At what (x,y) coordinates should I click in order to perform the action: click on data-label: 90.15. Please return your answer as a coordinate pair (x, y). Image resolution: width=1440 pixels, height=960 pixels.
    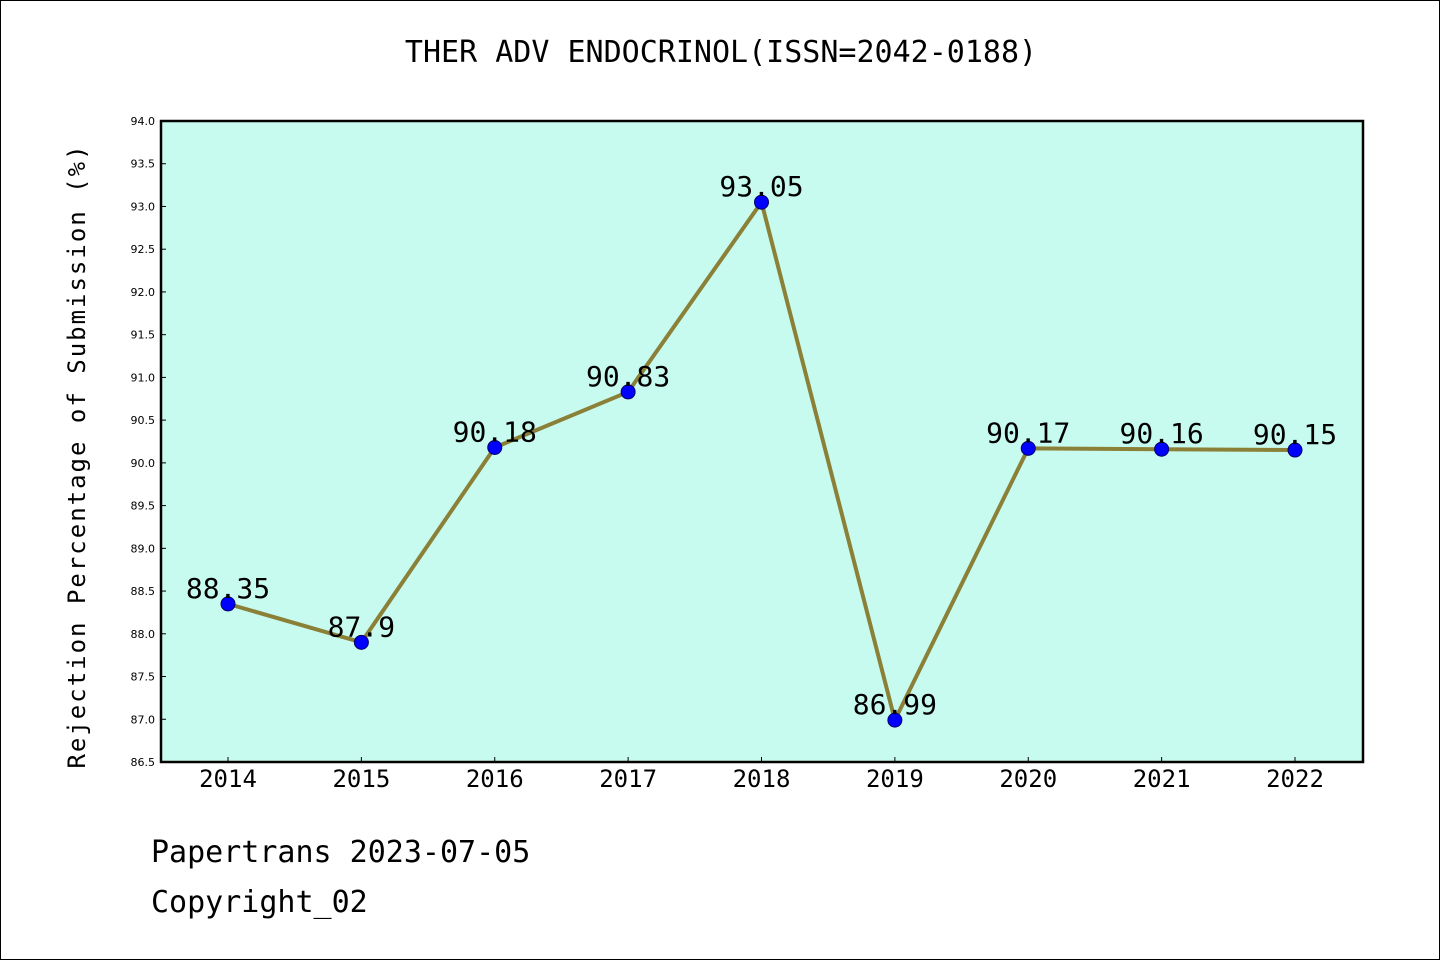
    Looking at the image, I should click on (1295, 434).